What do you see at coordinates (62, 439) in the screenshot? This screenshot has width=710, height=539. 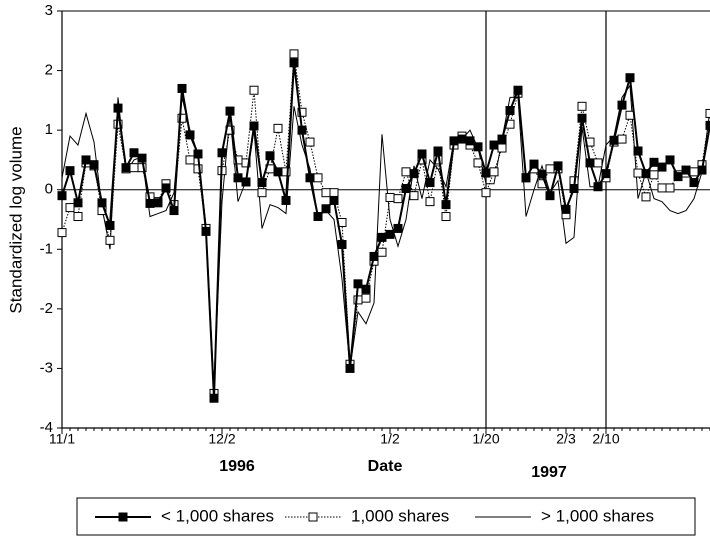 I see `x-tick-label: 11/1` at bounding box center [62, 439].